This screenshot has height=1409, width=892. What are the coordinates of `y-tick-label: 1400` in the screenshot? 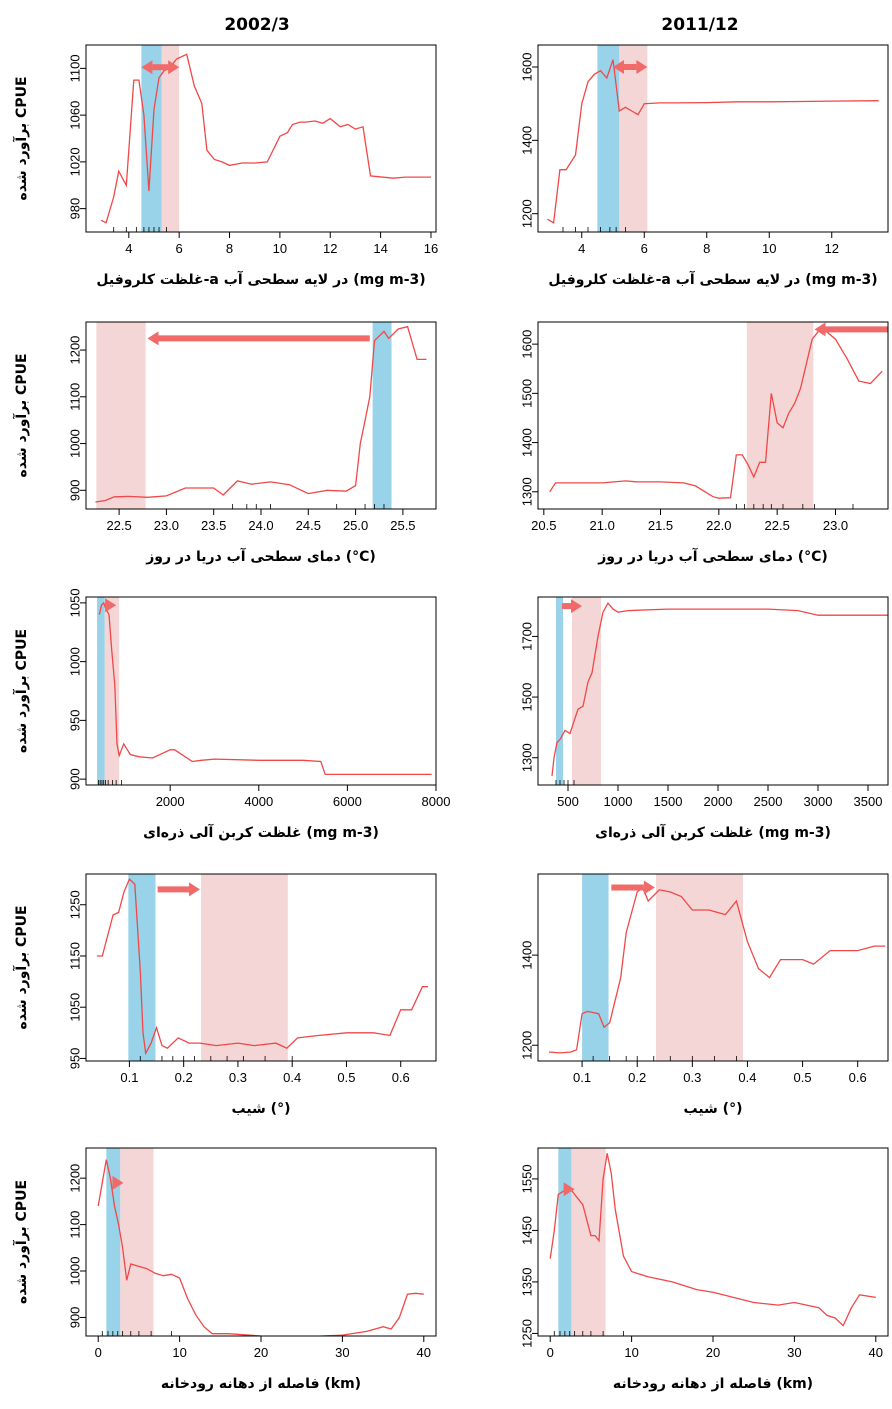 It's located at (527, 955).